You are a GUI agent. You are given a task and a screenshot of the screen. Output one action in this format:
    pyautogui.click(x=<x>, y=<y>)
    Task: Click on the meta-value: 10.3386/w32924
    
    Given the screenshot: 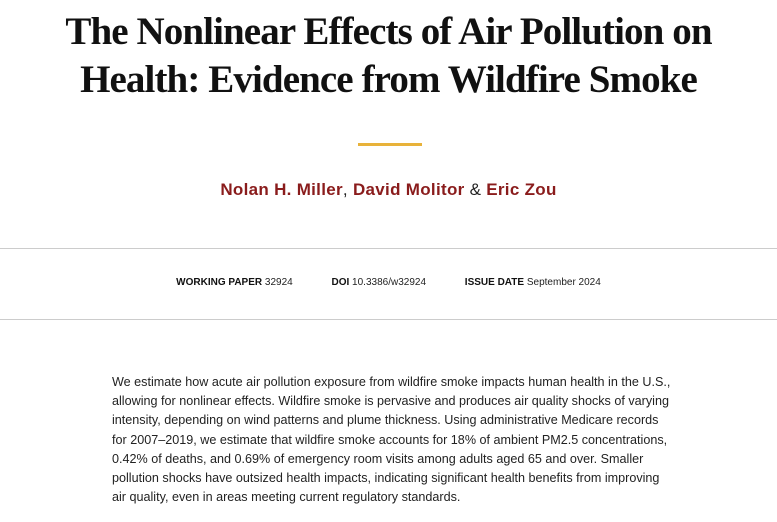 What is the action you would take?
    pyautogui.click(x=389, y=282)
    